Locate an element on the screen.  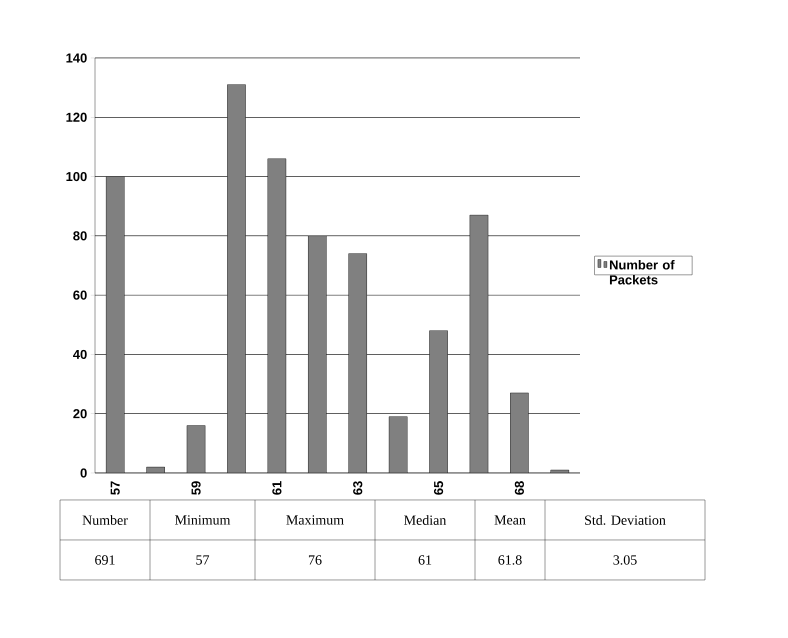
text: 3.05 is located at coordinates (625, 560).